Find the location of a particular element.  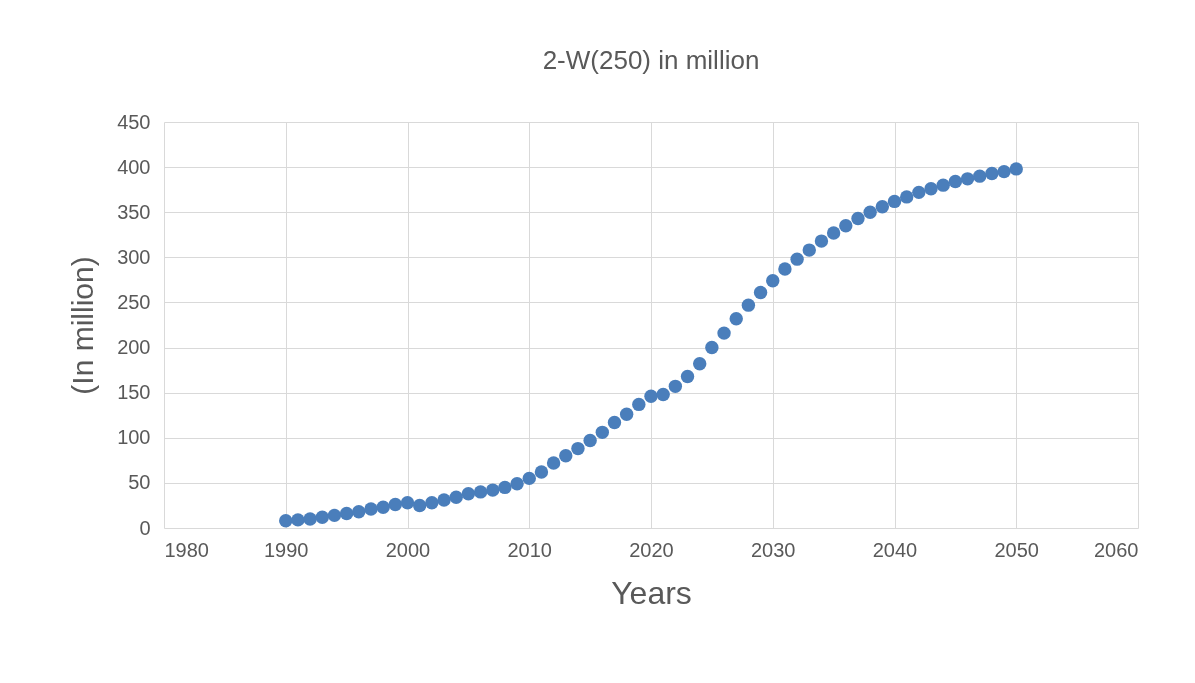

y-tick-label: 200 is located at coordinates (134, 347).